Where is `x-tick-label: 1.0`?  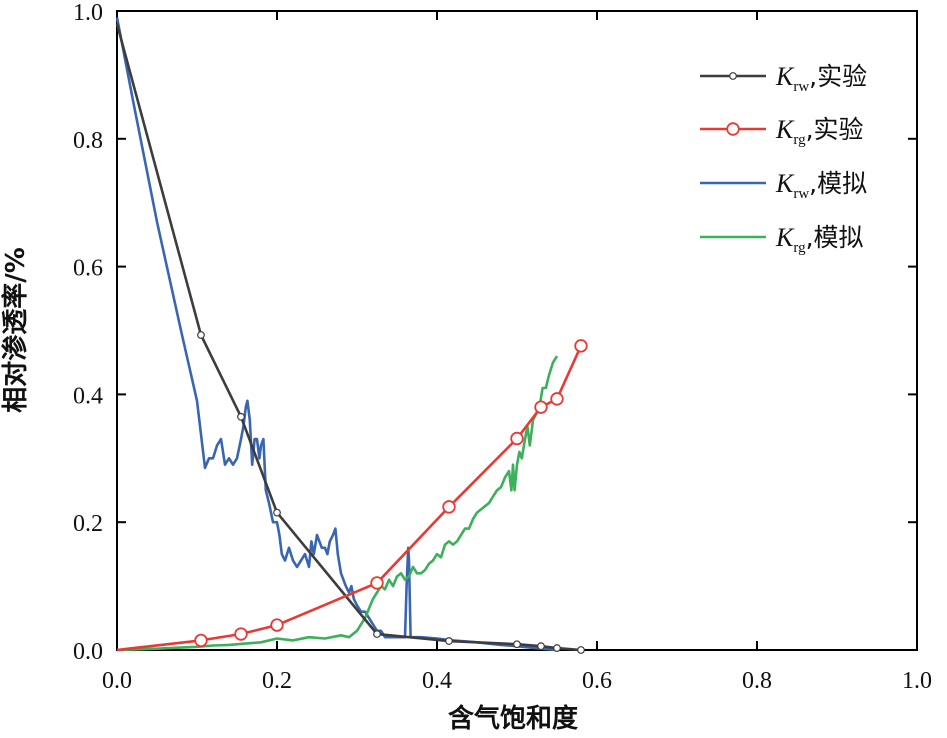
x-tick-label: 1.0 is located at coordinates (917, 681).